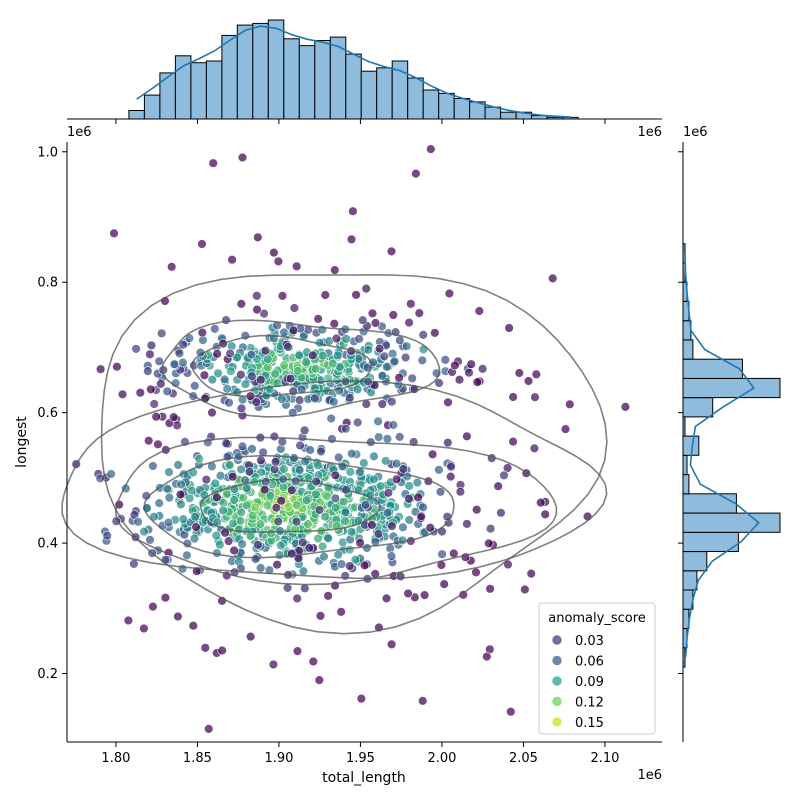 The image size is (800, 800). Describe the element at coordinates (47, 674) in the screenshot. I see `y-tick-label: 0.2` at that location.